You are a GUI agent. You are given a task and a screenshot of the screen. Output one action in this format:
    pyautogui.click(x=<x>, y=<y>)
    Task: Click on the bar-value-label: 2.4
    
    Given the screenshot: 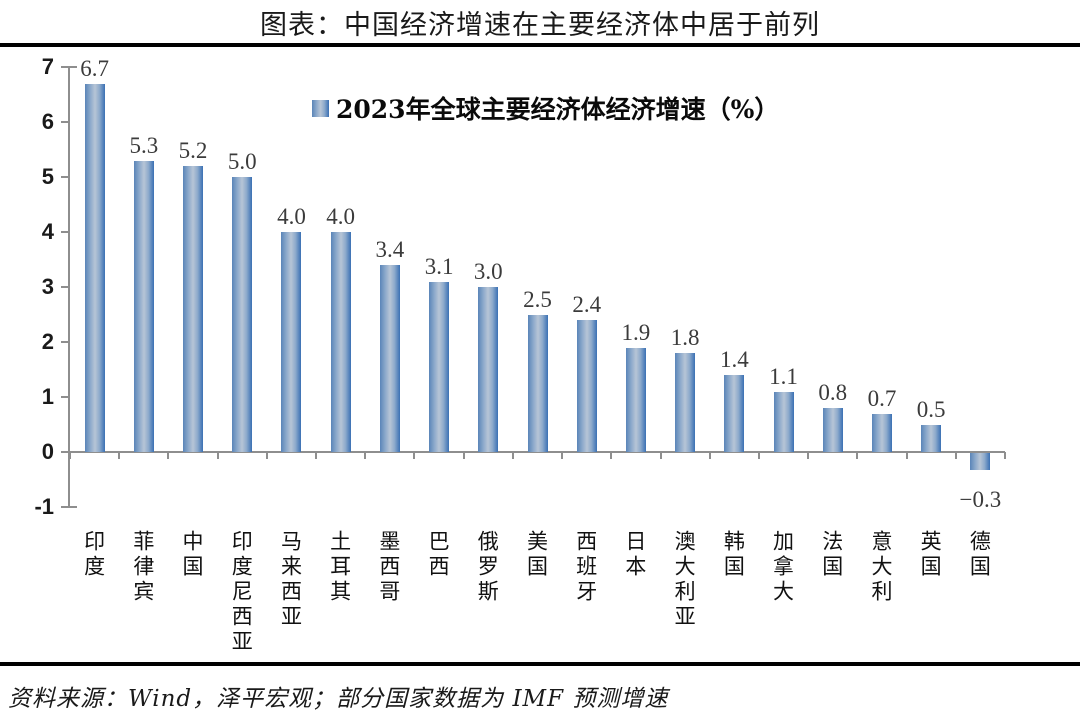 What is the action you would take?
    pyautogui.click(x=587, y=304)
    